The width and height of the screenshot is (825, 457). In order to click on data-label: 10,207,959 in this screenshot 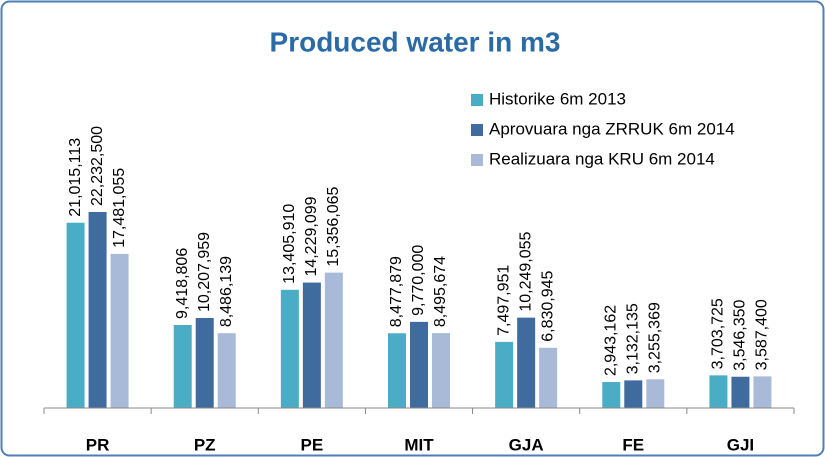, I will do `click(204, 272)`.